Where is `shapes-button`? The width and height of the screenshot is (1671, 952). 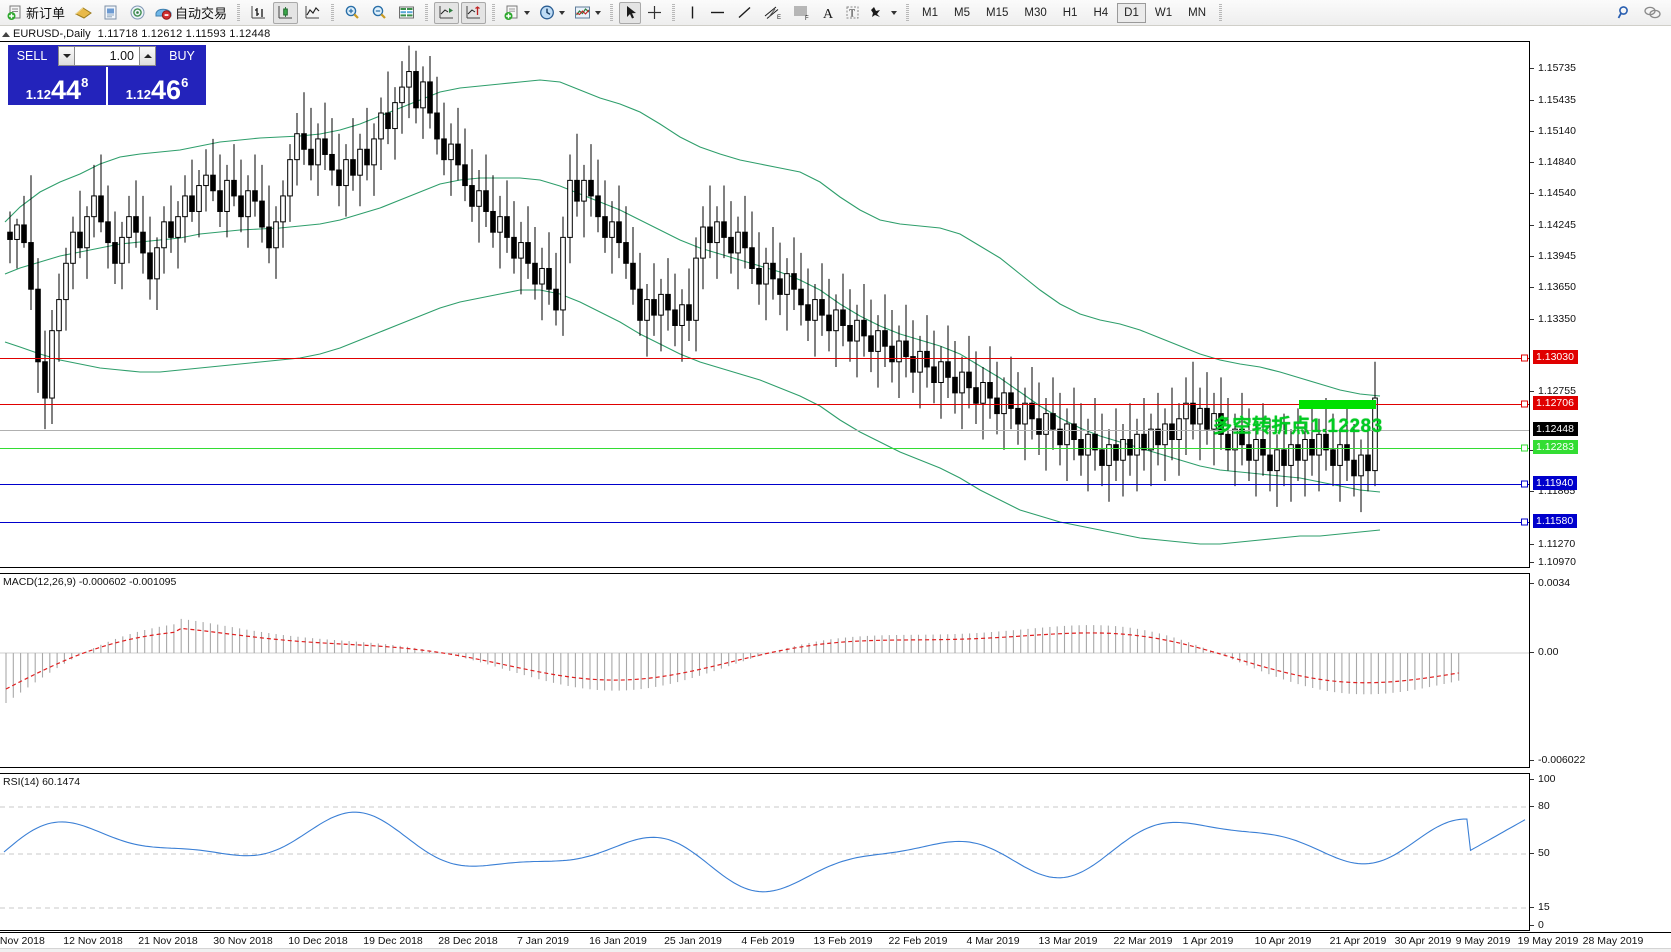 shapes-button is located at coordinates (883, 13).